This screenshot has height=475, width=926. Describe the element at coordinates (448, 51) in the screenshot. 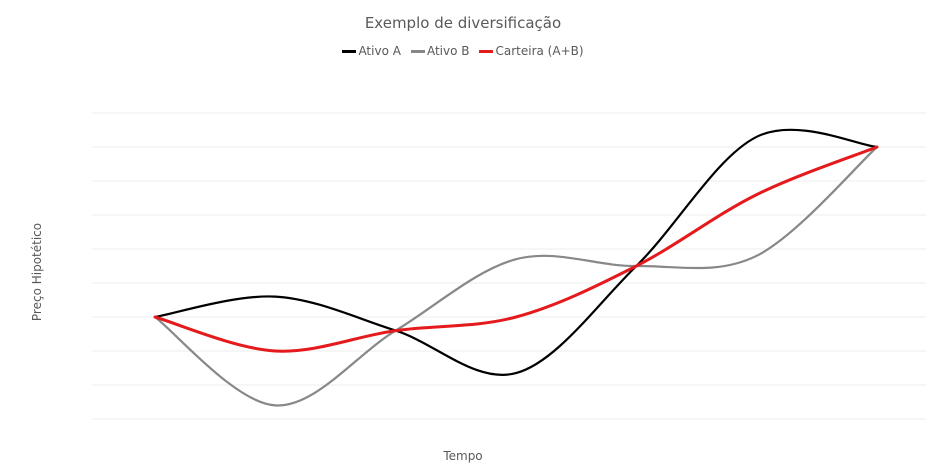

I see `legend-label-ativo-b: Ativo B` at that location.